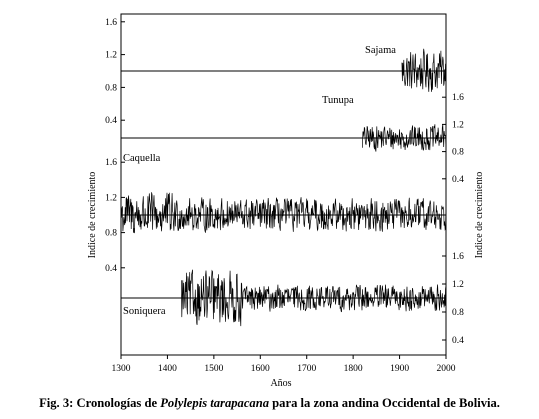  I want to click on x-tick-label: 1300, so click(121, 369).